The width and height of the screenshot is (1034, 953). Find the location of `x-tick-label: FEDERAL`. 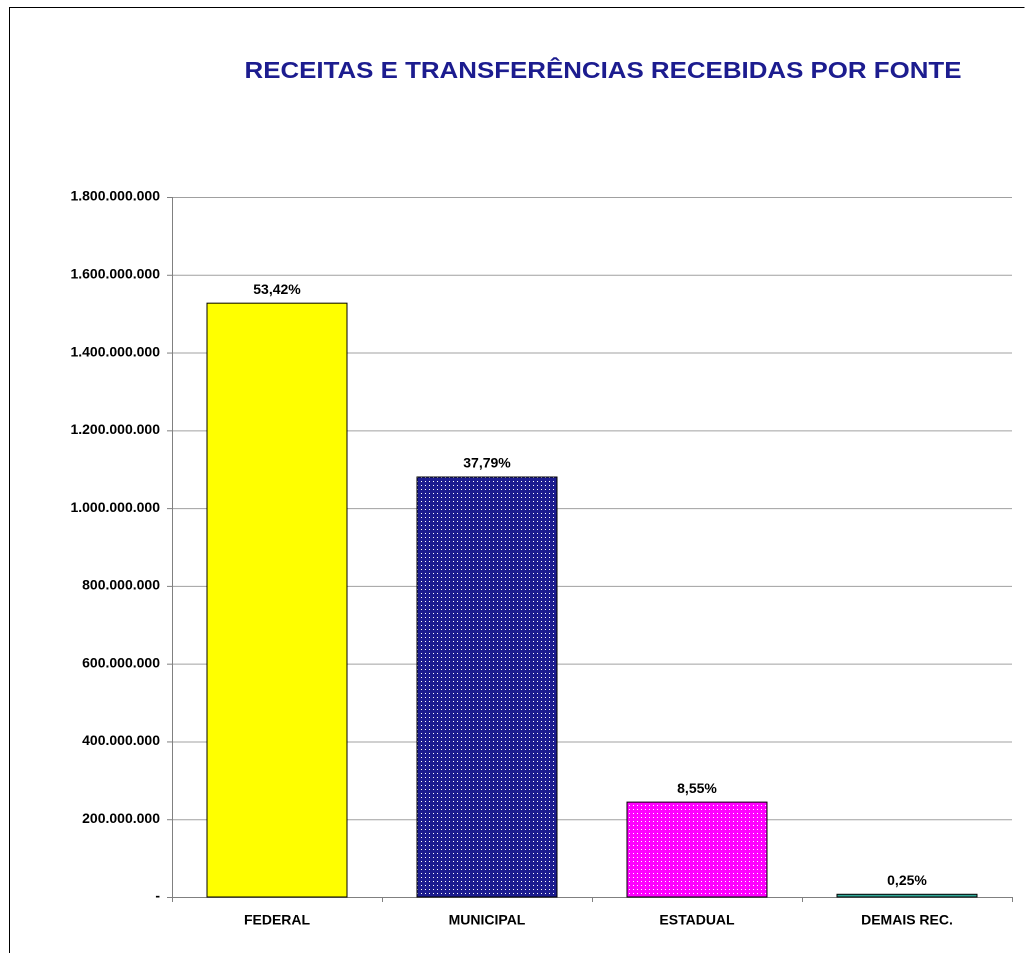

x-tick-label: FEDERAL is located at coordinates (277, 920).